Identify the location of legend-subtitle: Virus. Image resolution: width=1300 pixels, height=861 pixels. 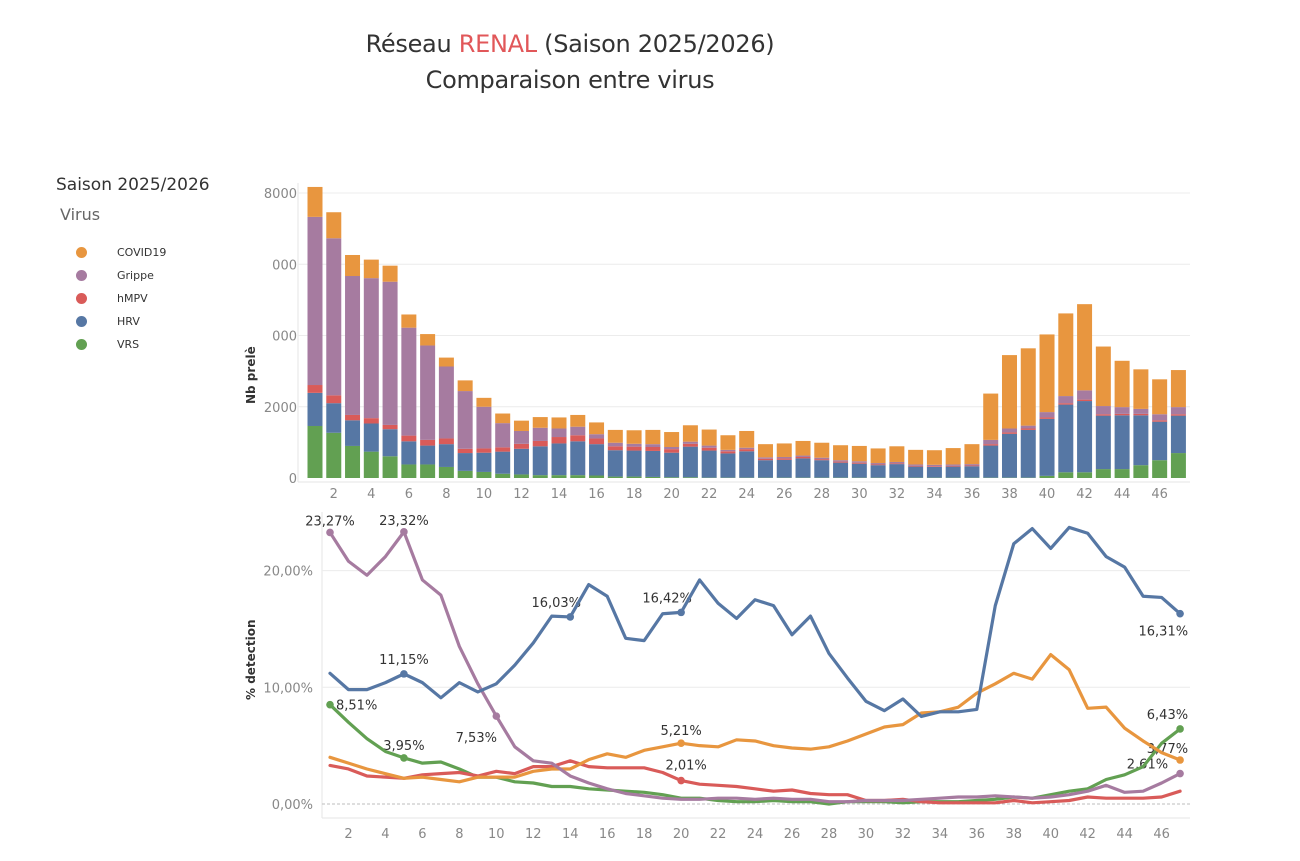
(80, 214).